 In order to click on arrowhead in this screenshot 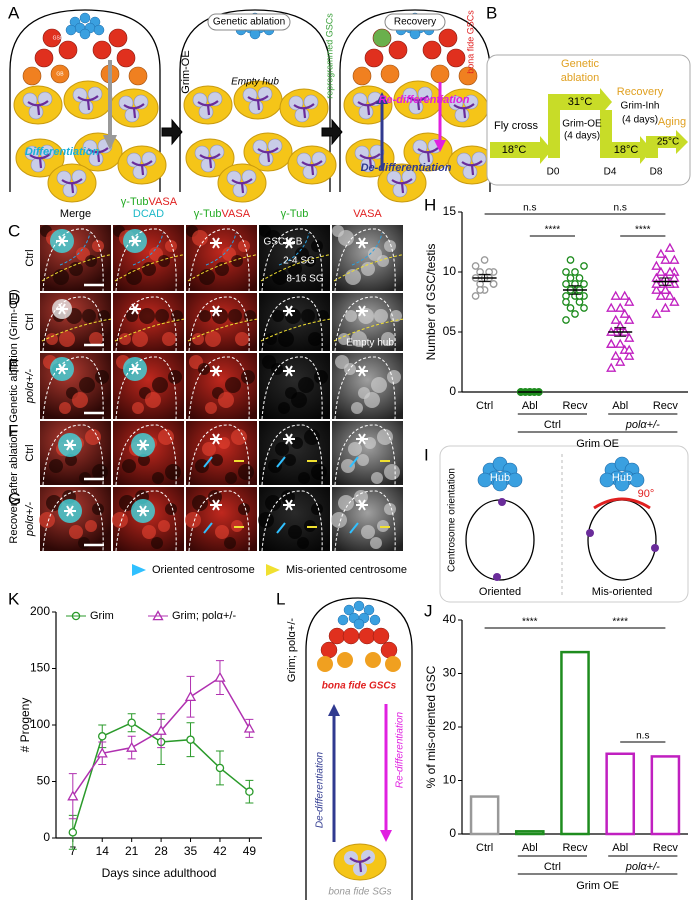, I will do `click(334, 710)`.